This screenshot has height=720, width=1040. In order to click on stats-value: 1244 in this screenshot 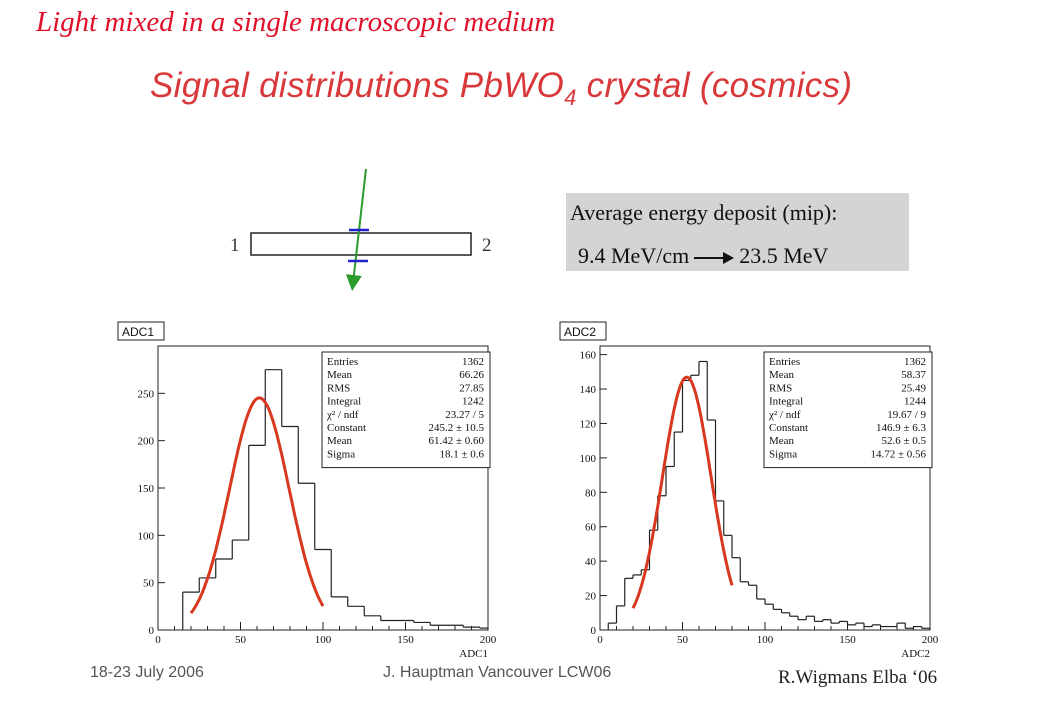, I will do `click(915, 402)`.